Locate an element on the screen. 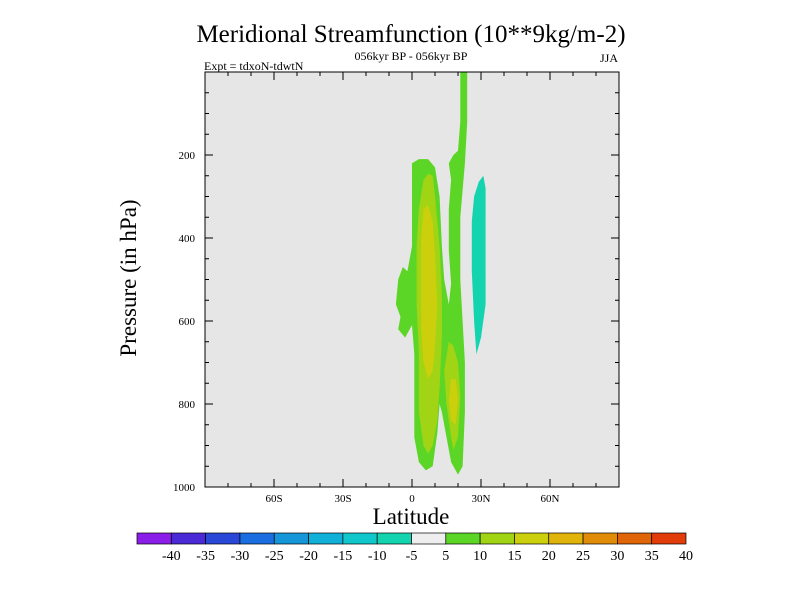 The width and height of the screenshot is (800, 600). colorbar-label: 30 is located at coordinates (617, 556).